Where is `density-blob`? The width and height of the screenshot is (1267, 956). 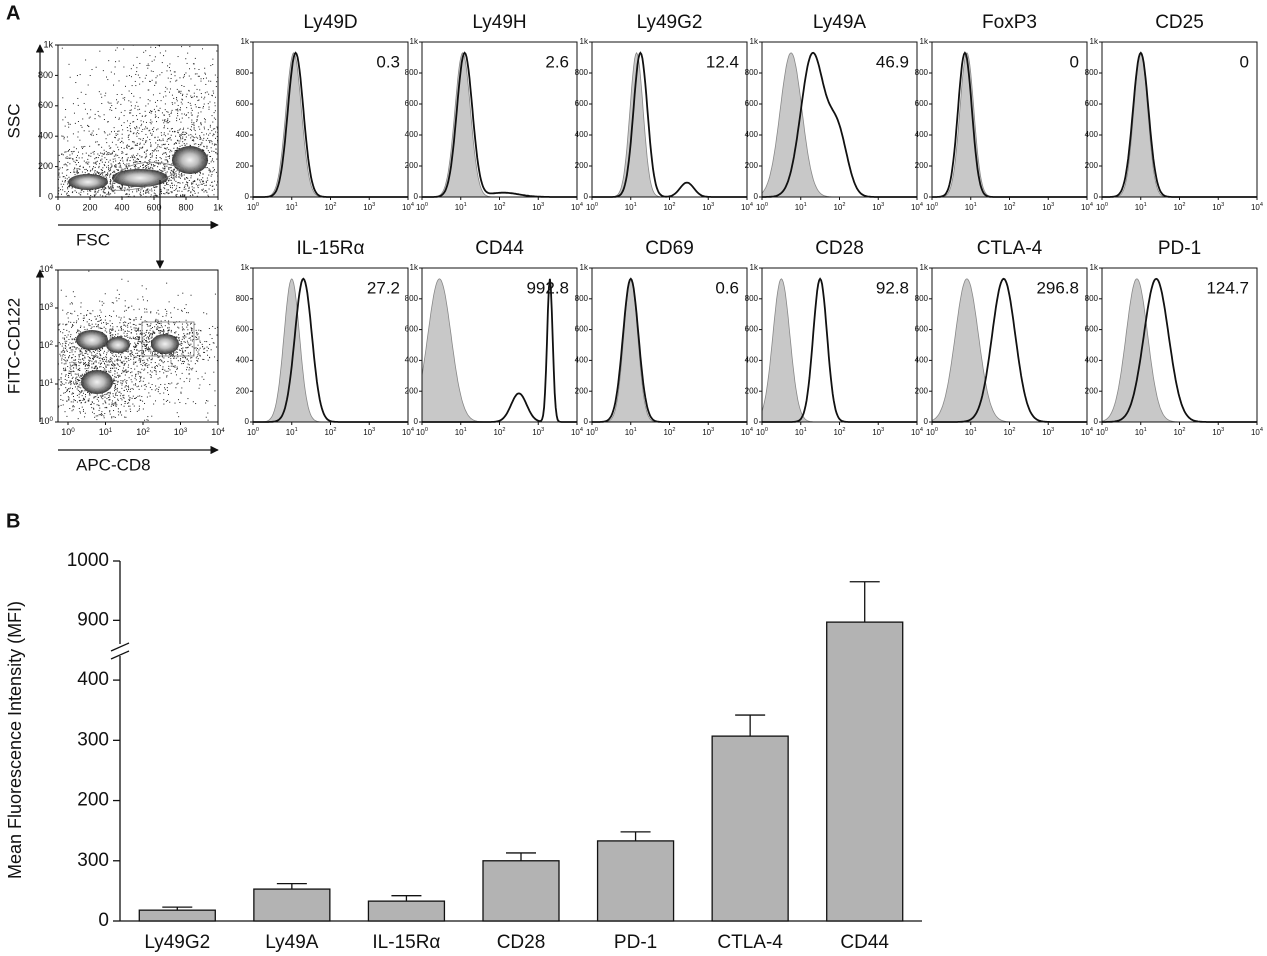
density-blob is located at coordinates (140, 178).